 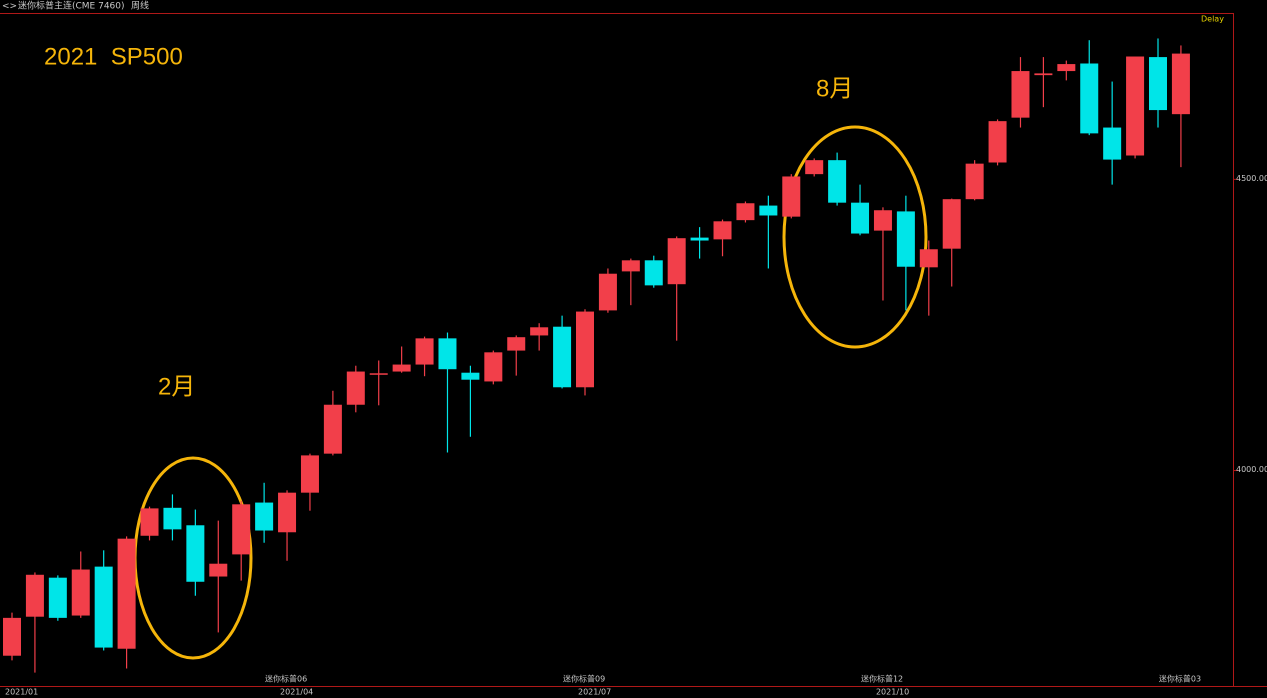 I want to click on status: Delay, so click(x=1212, y=19).